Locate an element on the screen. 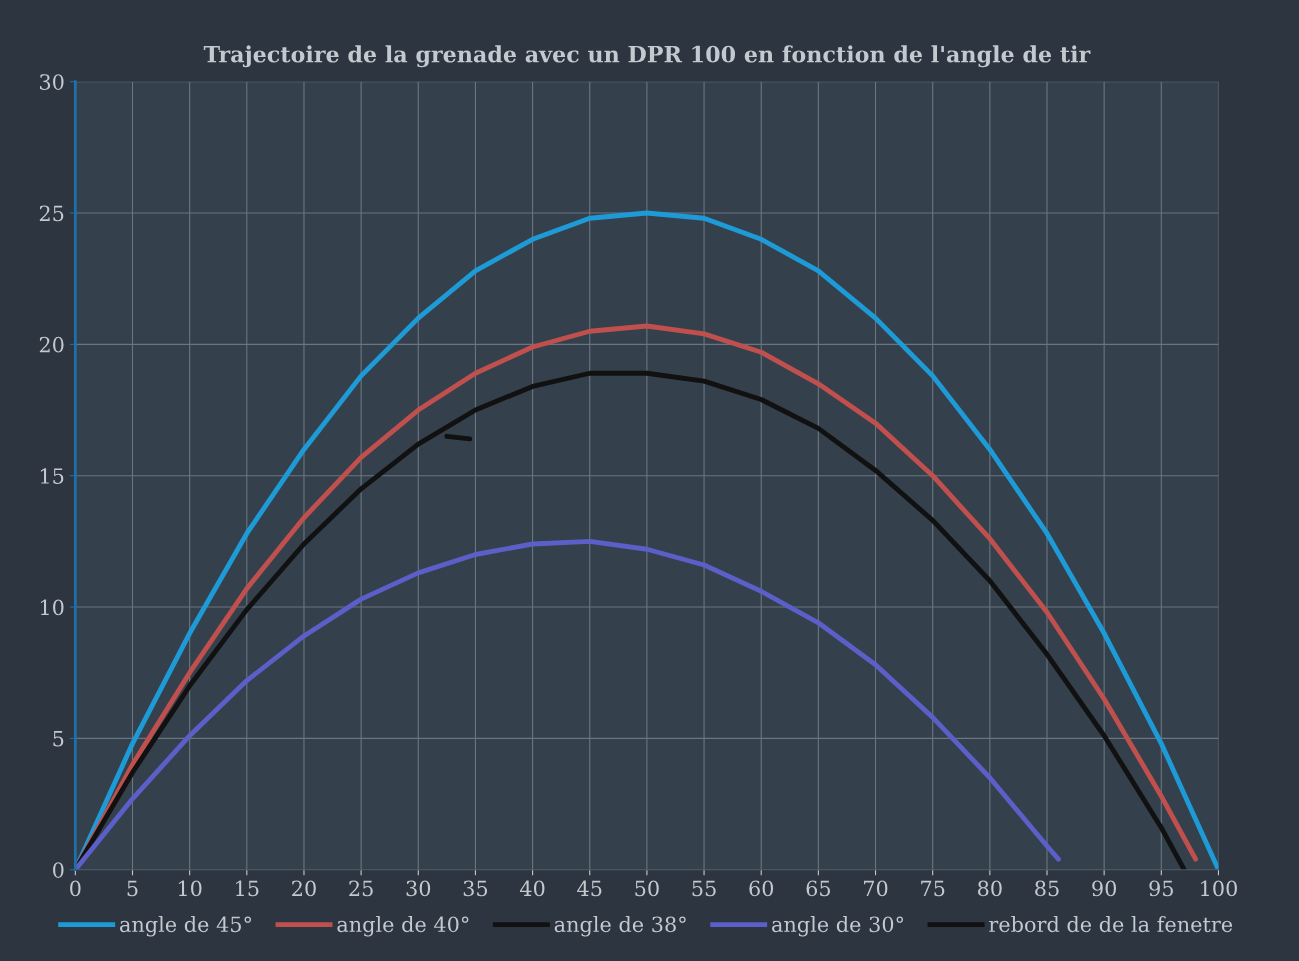 The width and height of the screenshot is (1299, 961). x-tick-label: 55 is located at coordinates (704, 888).